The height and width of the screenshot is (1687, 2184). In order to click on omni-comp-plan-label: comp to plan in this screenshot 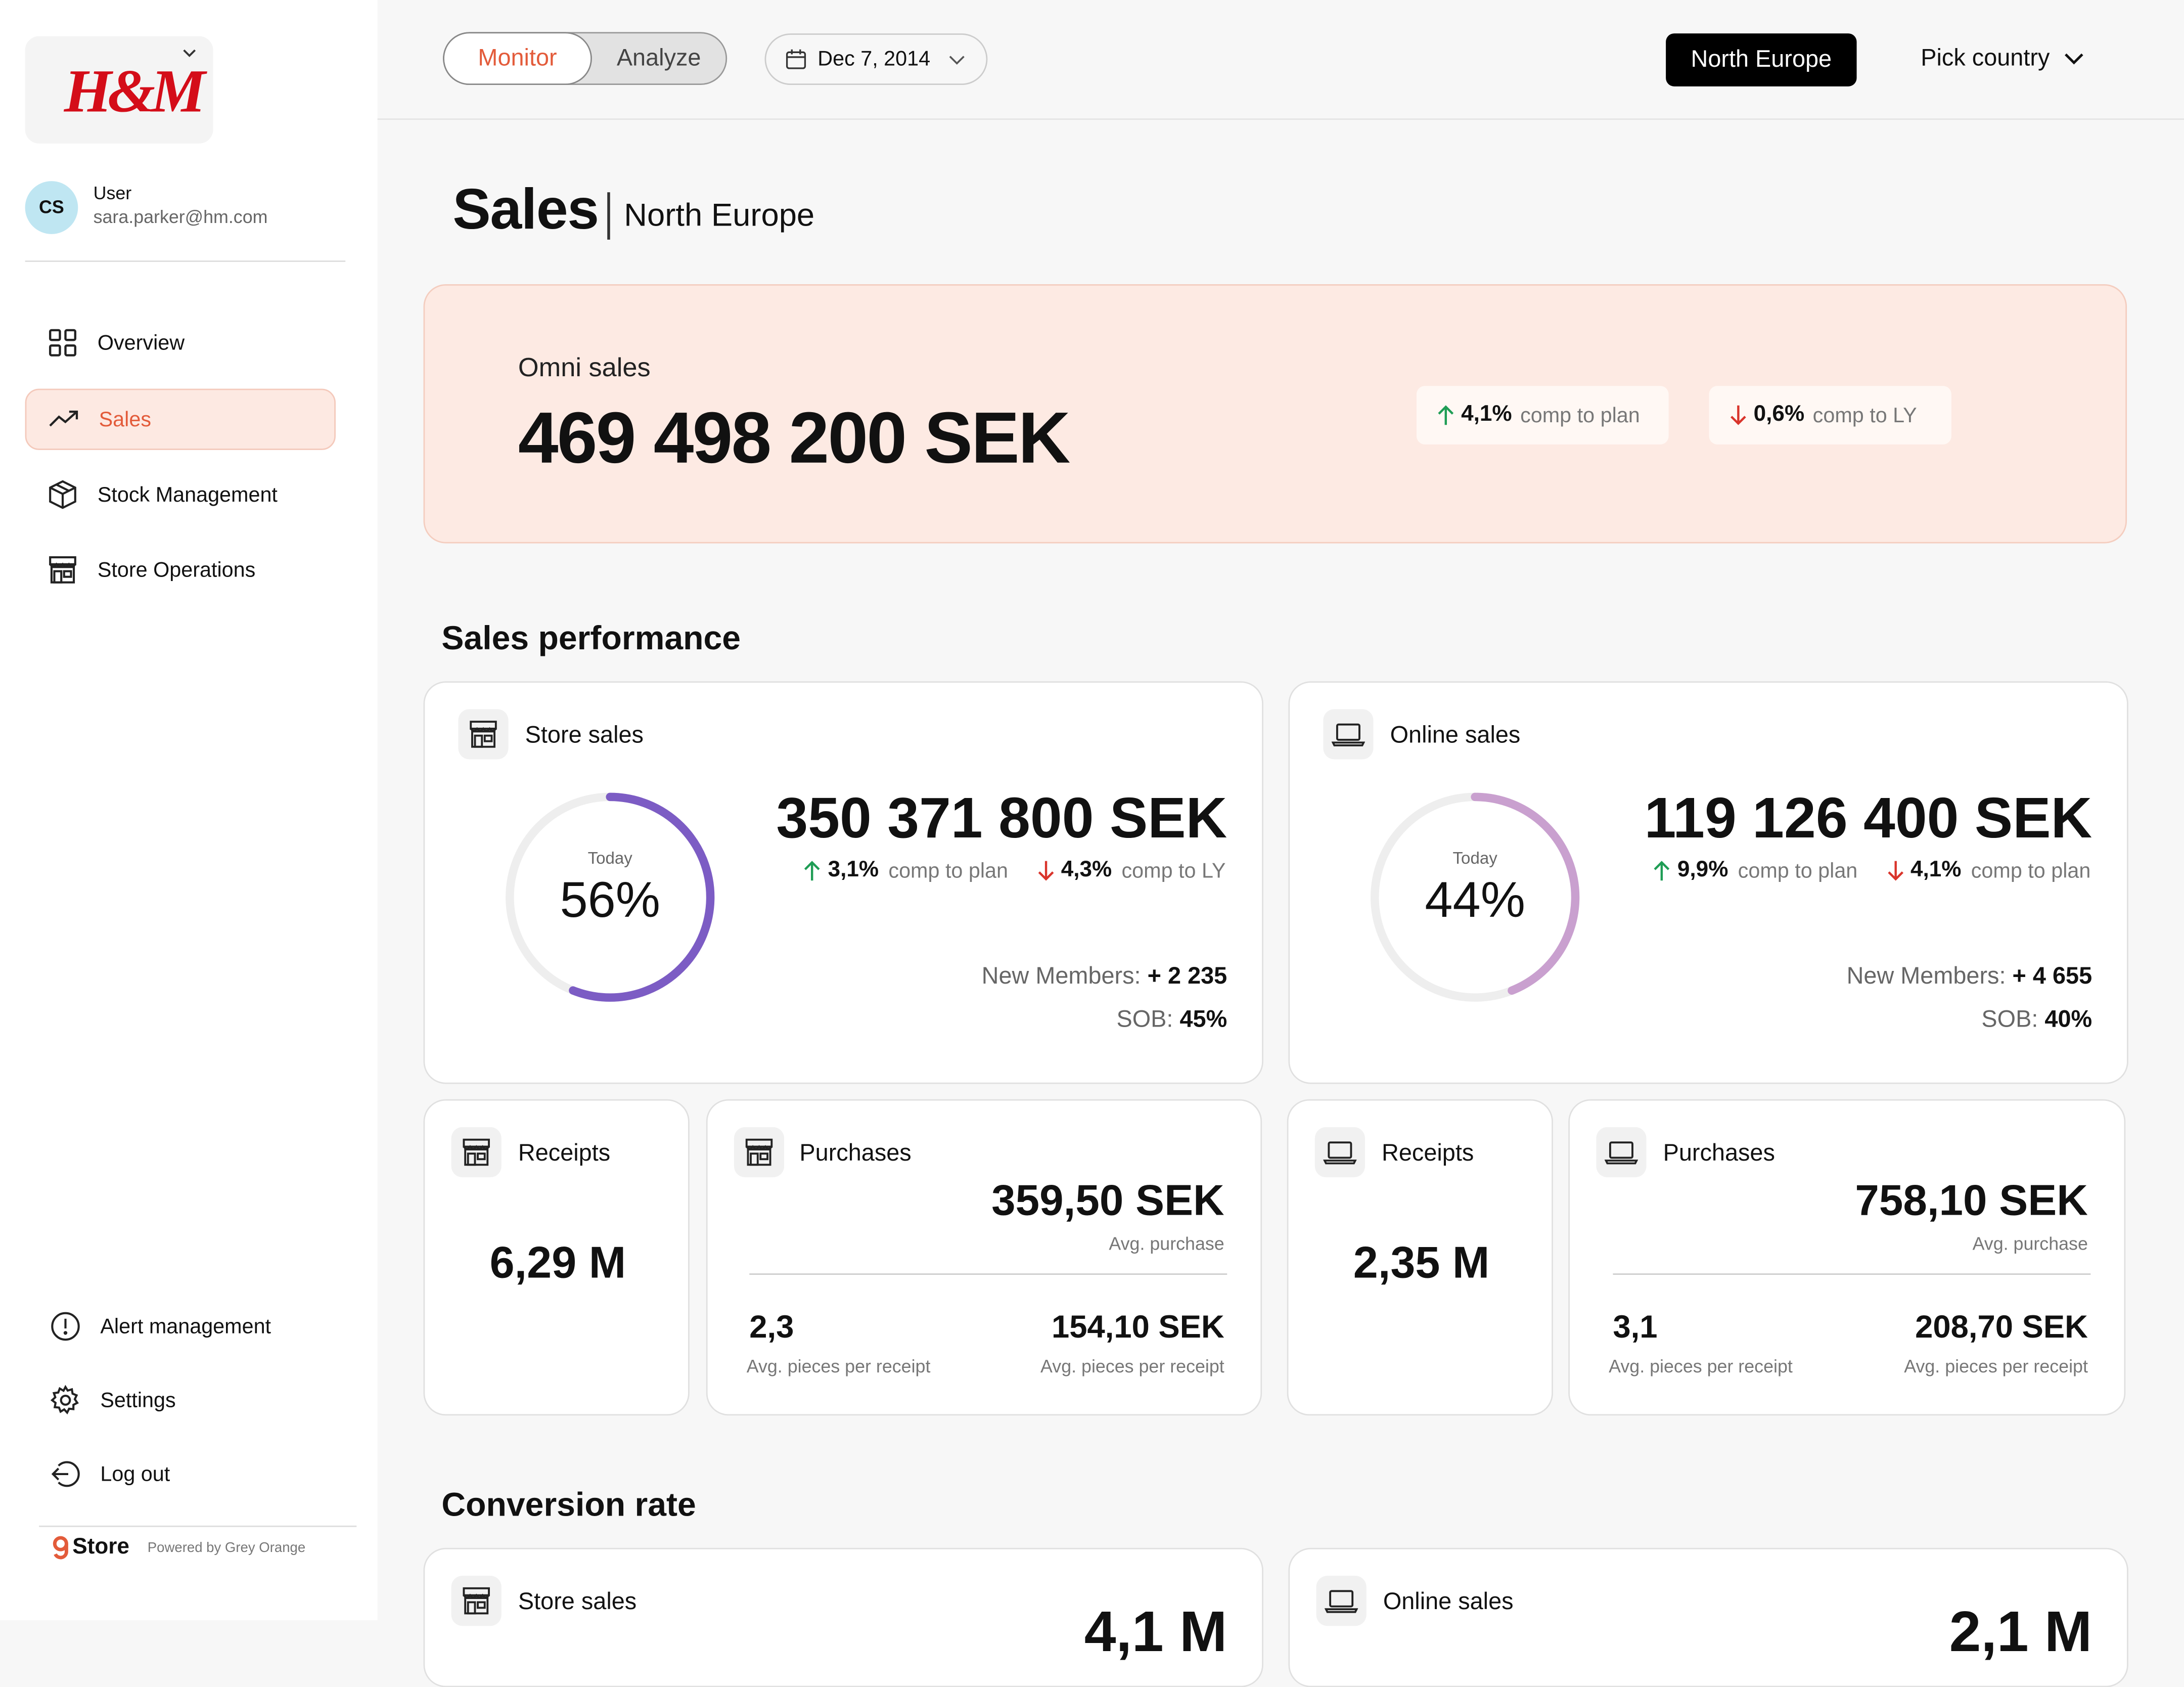, I will do `click(1580, 415)`.